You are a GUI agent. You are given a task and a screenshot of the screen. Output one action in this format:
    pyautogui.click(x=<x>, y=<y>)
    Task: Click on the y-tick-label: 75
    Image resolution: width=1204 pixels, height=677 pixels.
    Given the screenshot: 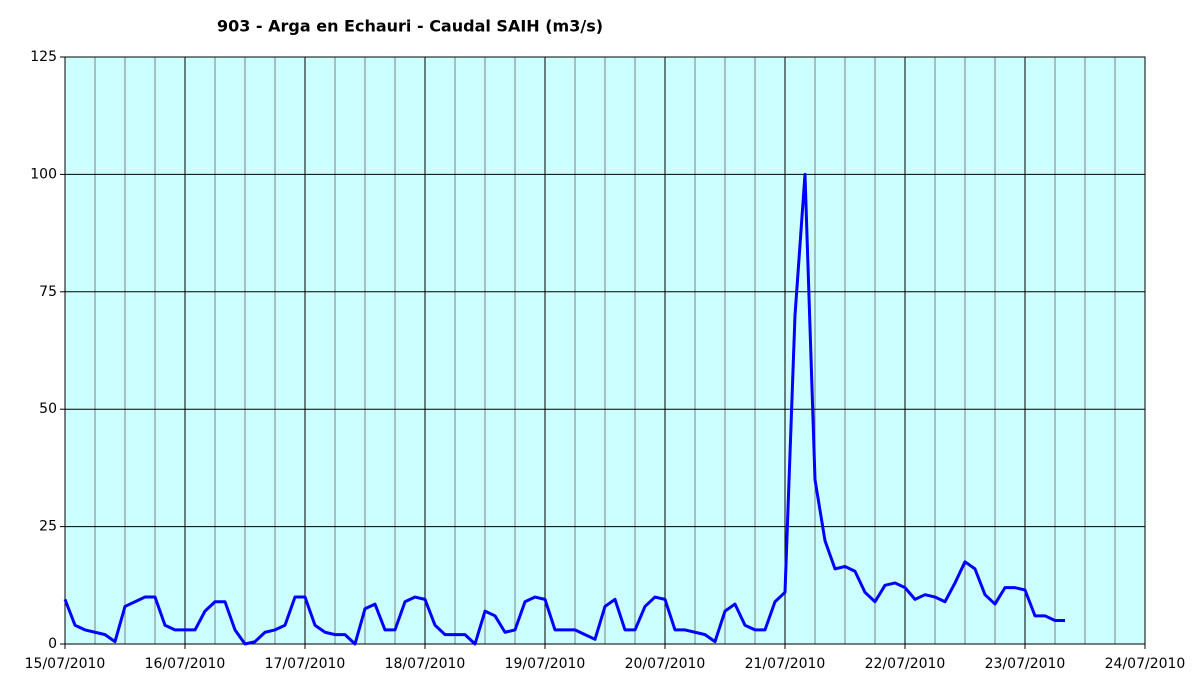 What is the action you would take?
    pyautogui.click(x=48, y=292)
    